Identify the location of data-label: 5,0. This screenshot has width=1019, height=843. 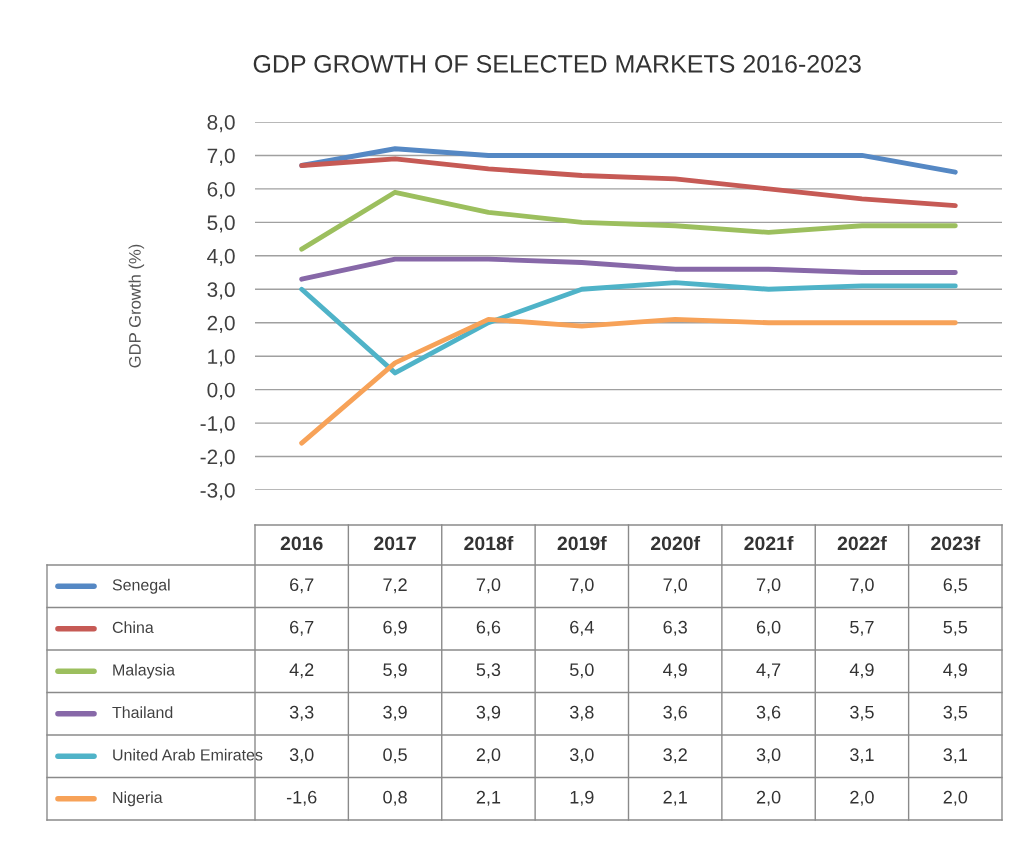
(581, 671).